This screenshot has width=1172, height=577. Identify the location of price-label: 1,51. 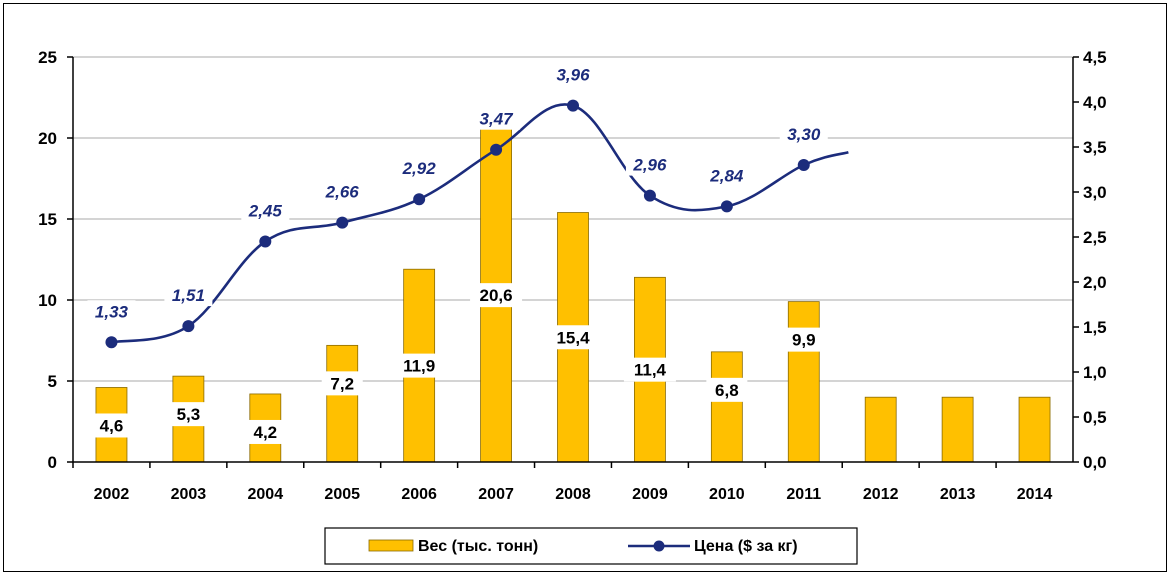
(188, 295).